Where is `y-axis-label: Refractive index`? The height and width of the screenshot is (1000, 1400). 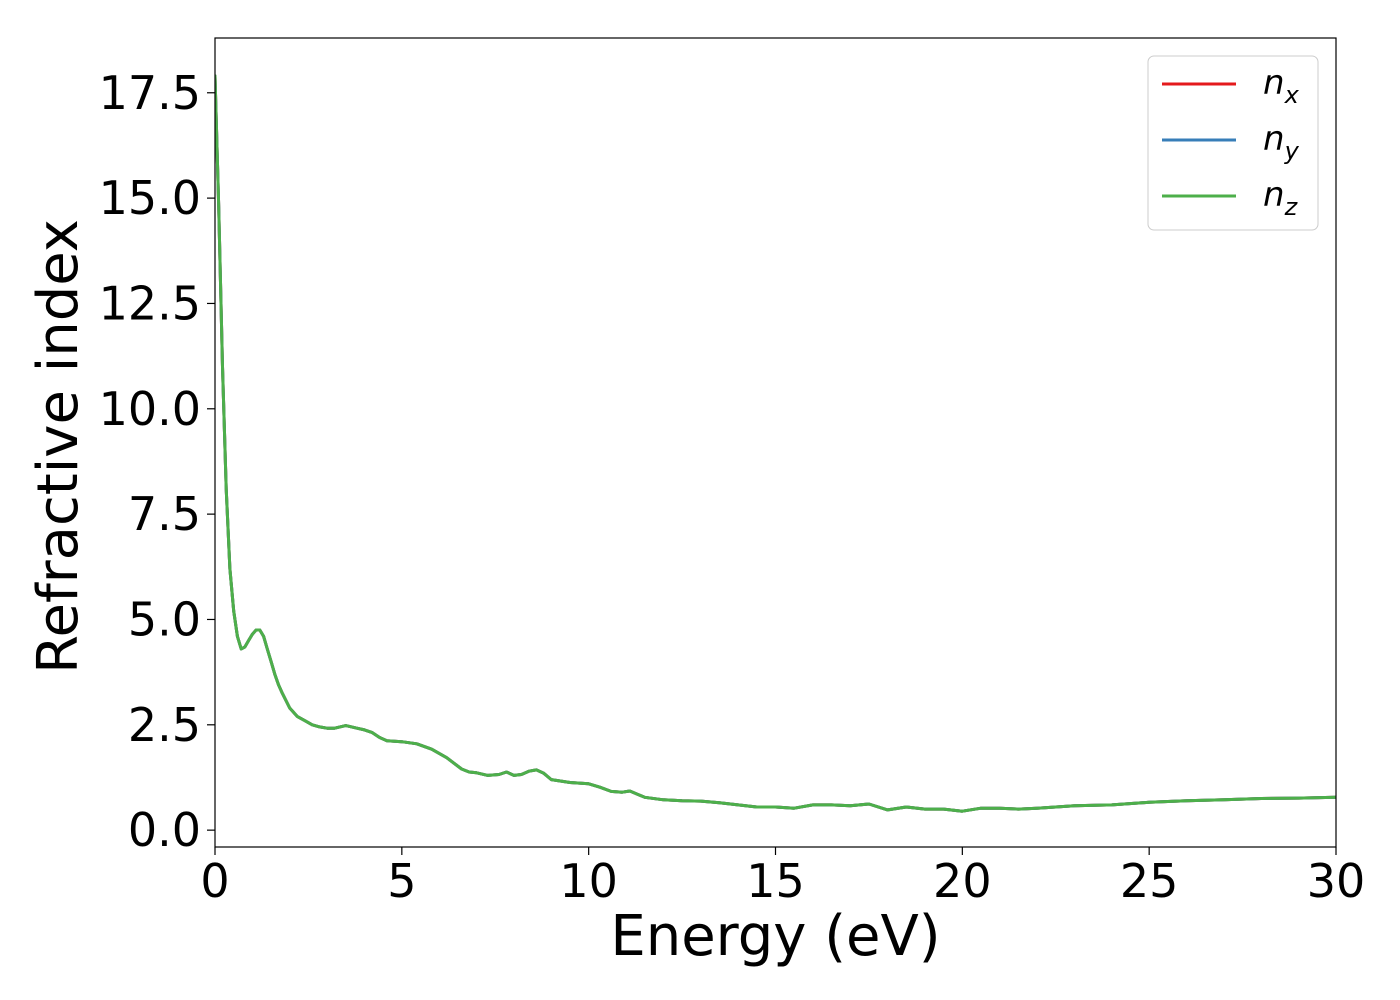 y-axis-label: Refractive index is located at coordinates (58, 446).